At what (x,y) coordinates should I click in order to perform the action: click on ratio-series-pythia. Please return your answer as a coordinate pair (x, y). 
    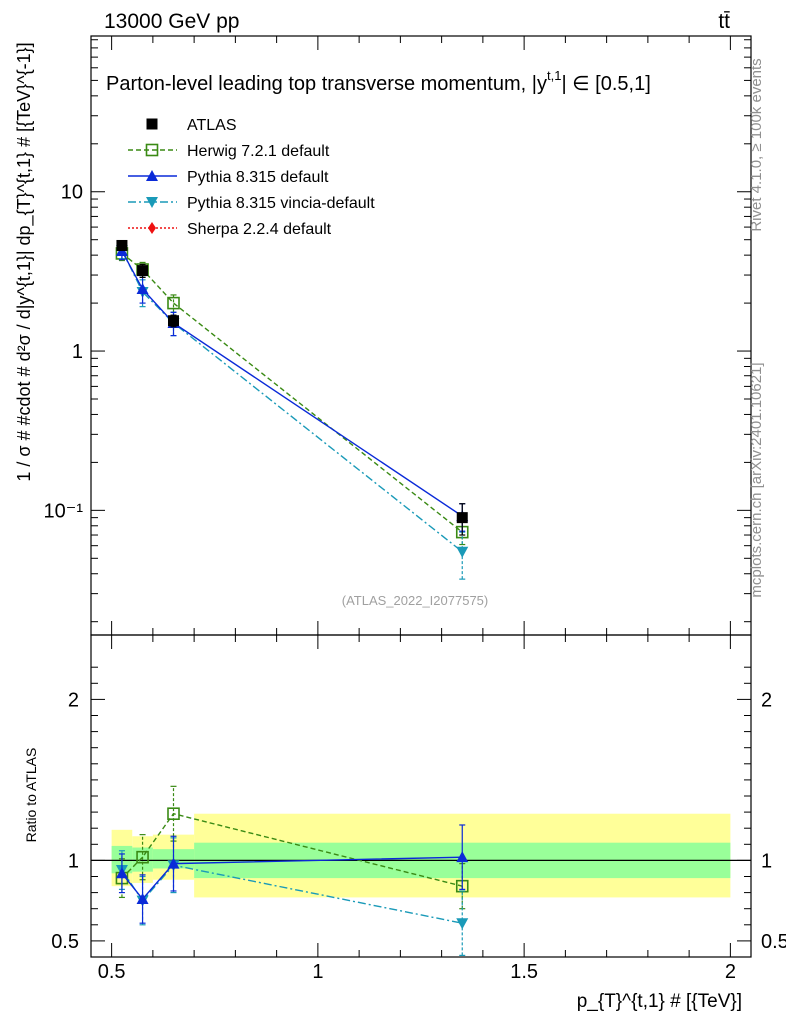
    Looking at the image, I should click on (292, 874).